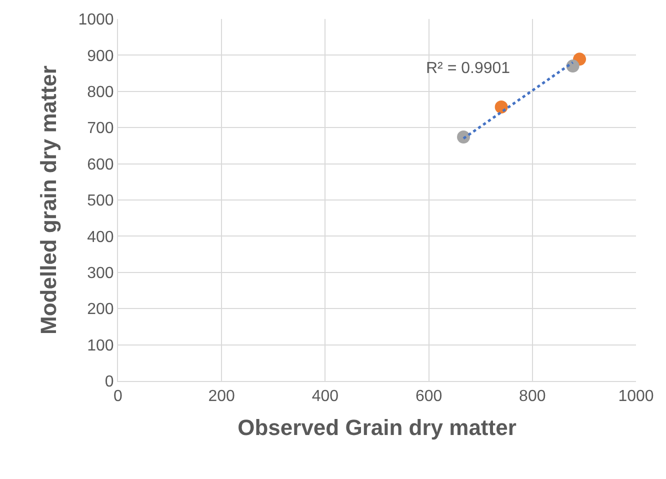  Describe the element at coordinates (636, 397) in the screenshot. I see `x-tick-label: 1000` at that location.